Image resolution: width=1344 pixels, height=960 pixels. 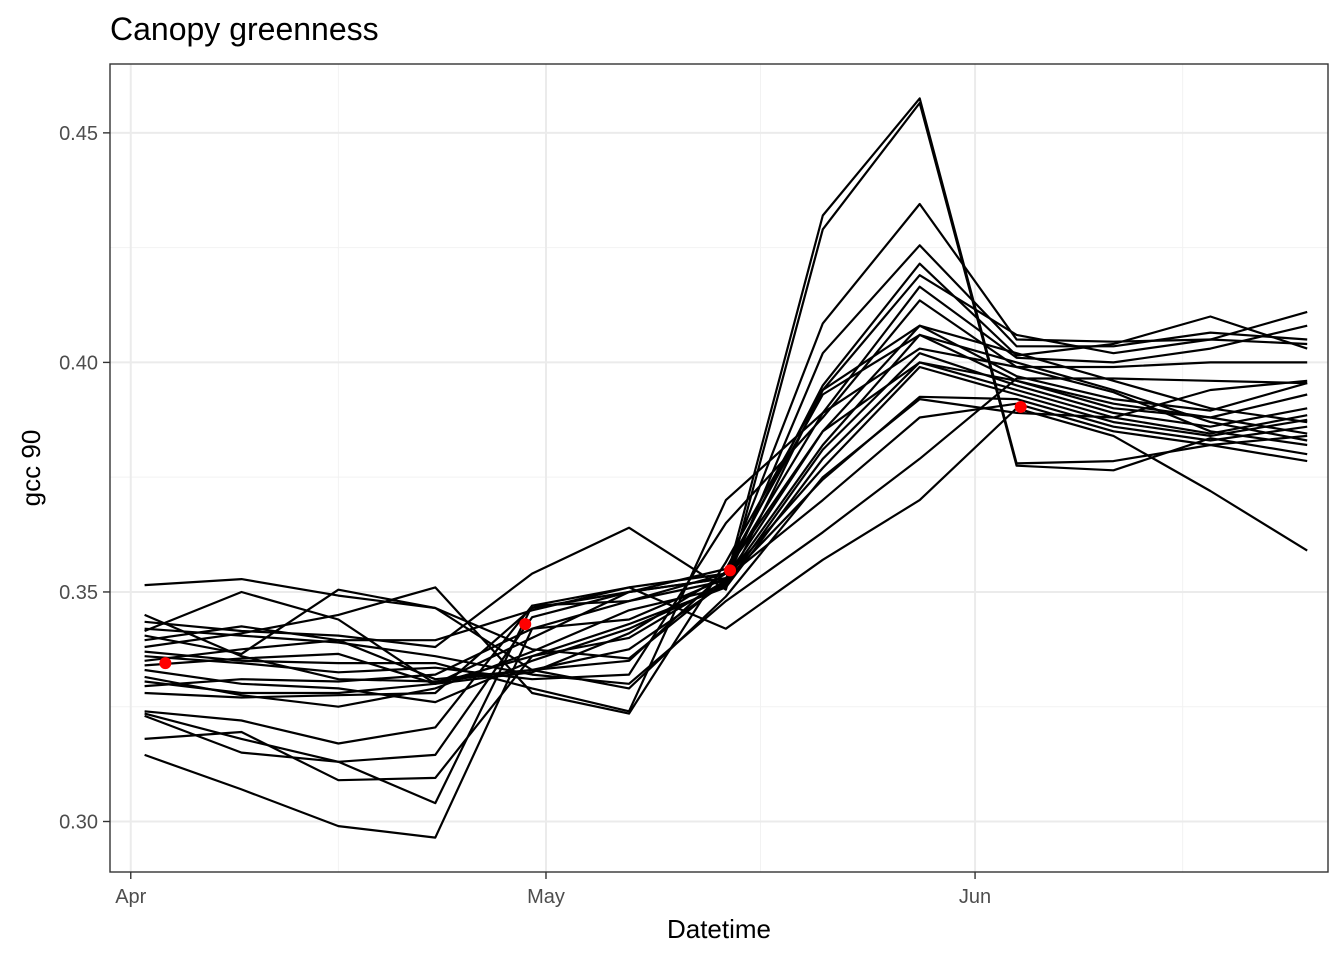 What do you see at coordinates (31, 468) in the screenshot?
I see `y-axis-title: gcc 90` at bounding box center [31, 468].